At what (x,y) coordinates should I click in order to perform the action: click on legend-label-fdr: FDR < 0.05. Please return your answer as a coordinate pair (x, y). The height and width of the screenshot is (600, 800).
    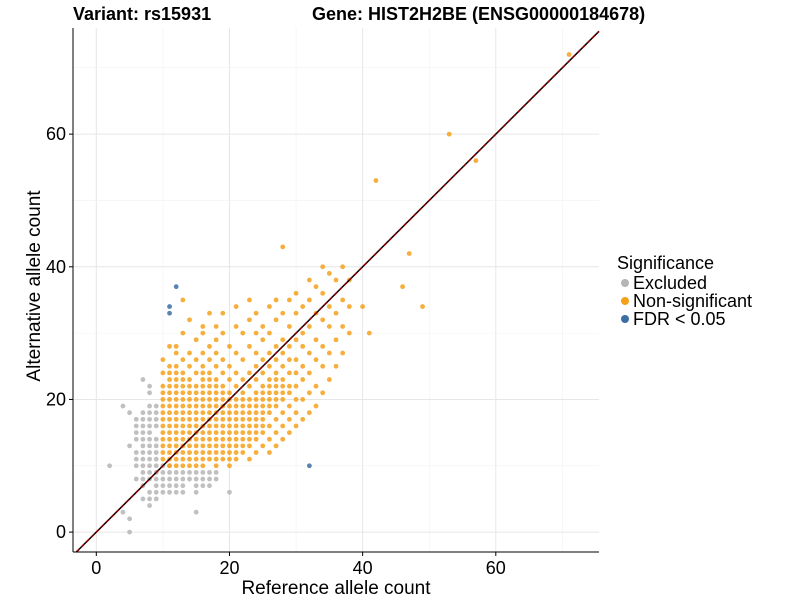
    Looking at the image, I should click on (679, 318).